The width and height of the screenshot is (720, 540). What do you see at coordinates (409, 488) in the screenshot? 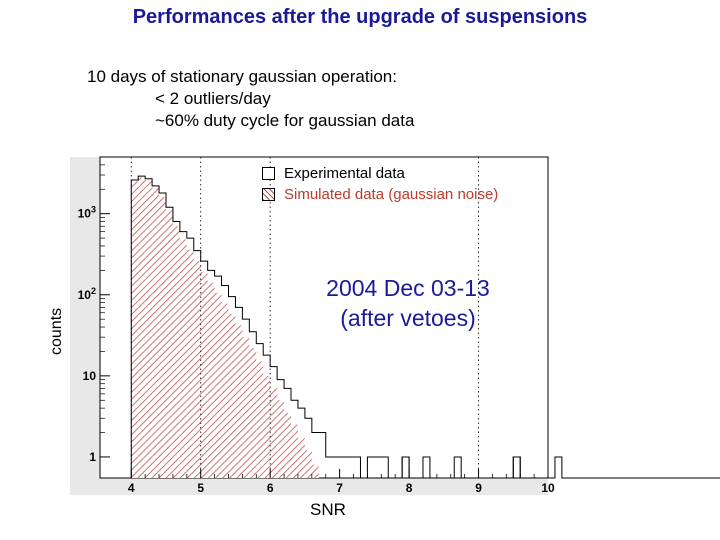
I see `x-tick-label: 8` at bounding box center [409, 488].